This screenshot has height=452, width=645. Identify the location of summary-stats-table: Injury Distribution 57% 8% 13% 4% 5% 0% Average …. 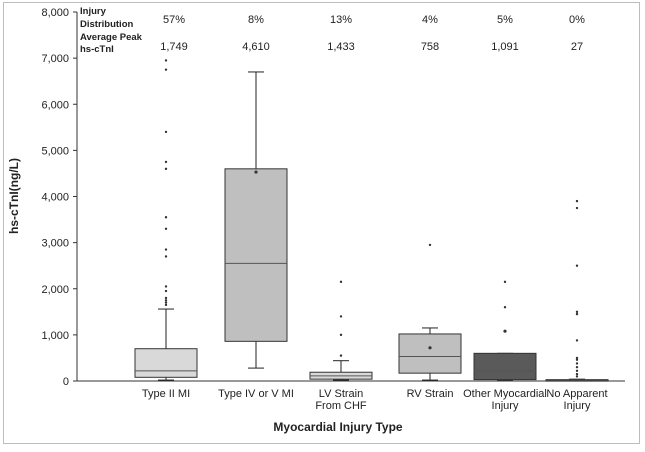
(332, 30).